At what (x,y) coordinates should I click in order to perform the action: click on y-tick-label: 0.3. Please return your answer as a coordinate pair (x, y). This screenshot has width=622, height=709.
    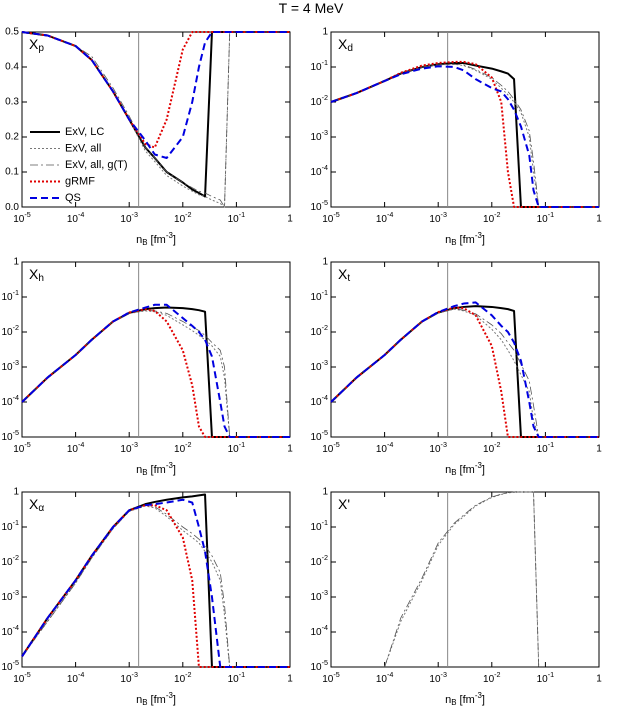
    Looking at the image, I should click on (12, 102).